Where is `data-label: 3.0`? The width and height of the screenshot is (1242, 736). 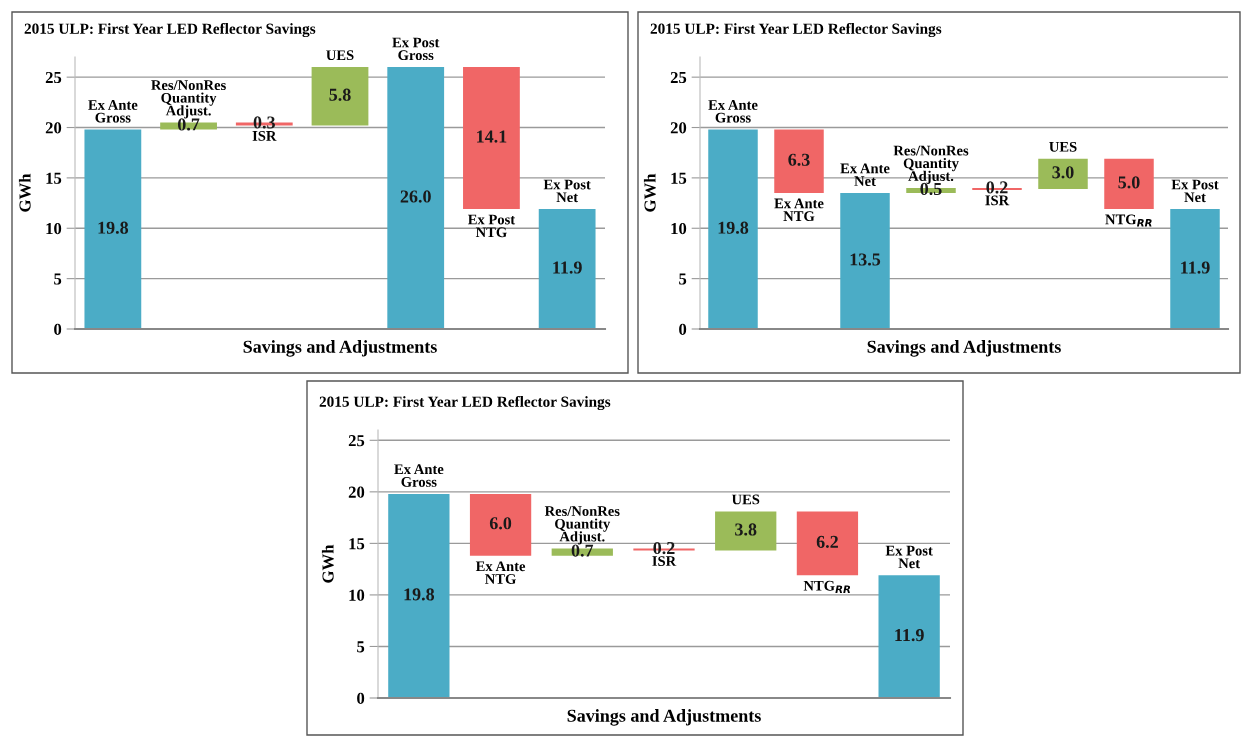 data-label: 3.0 is located at coordinates (1063, 172).